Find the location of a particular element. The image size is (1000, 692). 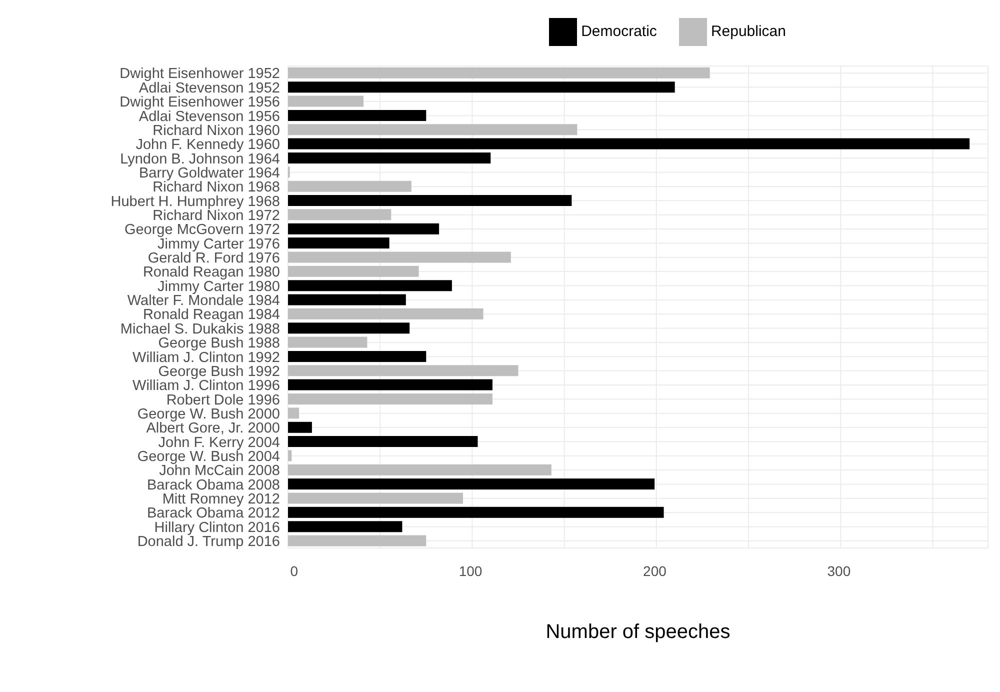

y-tick-label: Robert Dole 1996 is located at coordinates (223, 400).